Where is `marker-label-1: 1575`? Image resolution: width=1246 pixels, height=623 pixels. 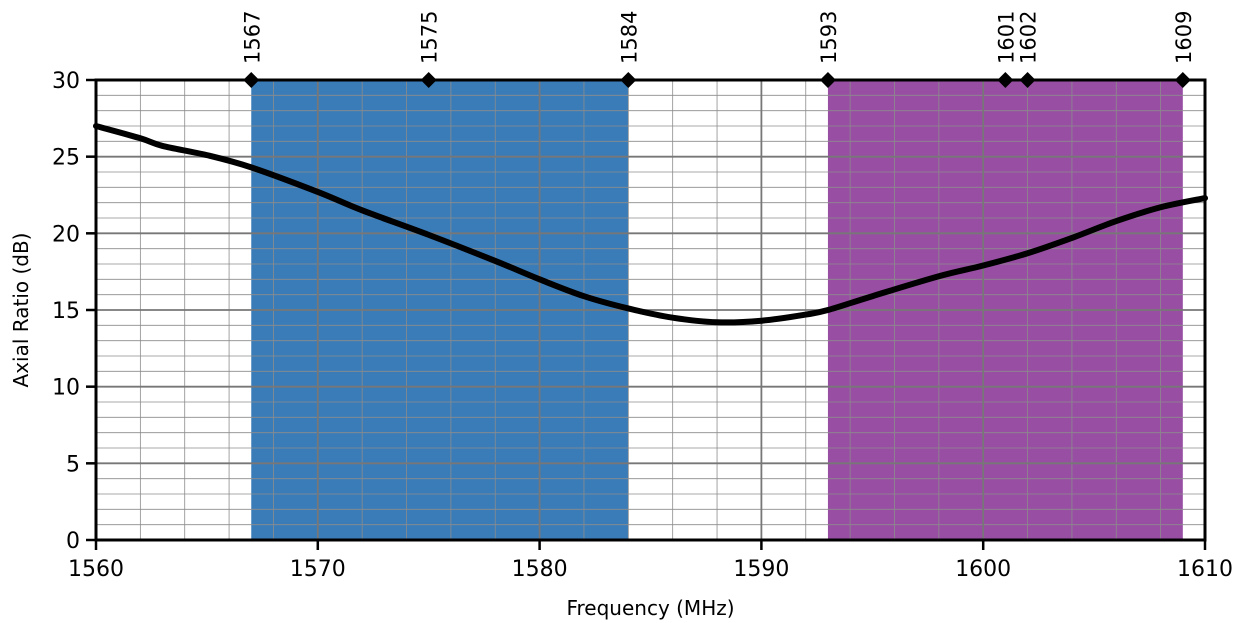
marker-label-1: 1575 is located at coordinates (430, 37).